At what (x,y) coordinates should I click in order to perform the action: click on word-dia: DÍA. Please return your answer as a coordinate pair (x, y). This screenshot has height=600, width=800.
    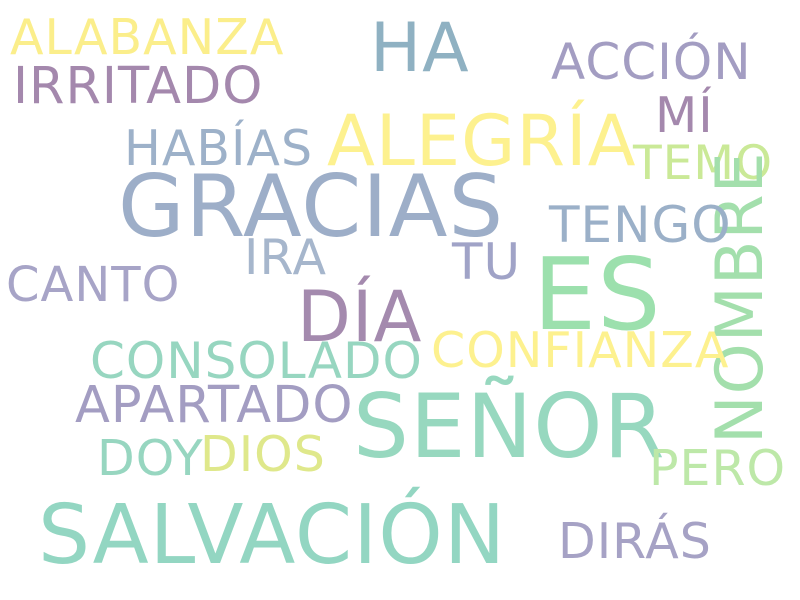
    Looking at the image, I should click on (360, 317).